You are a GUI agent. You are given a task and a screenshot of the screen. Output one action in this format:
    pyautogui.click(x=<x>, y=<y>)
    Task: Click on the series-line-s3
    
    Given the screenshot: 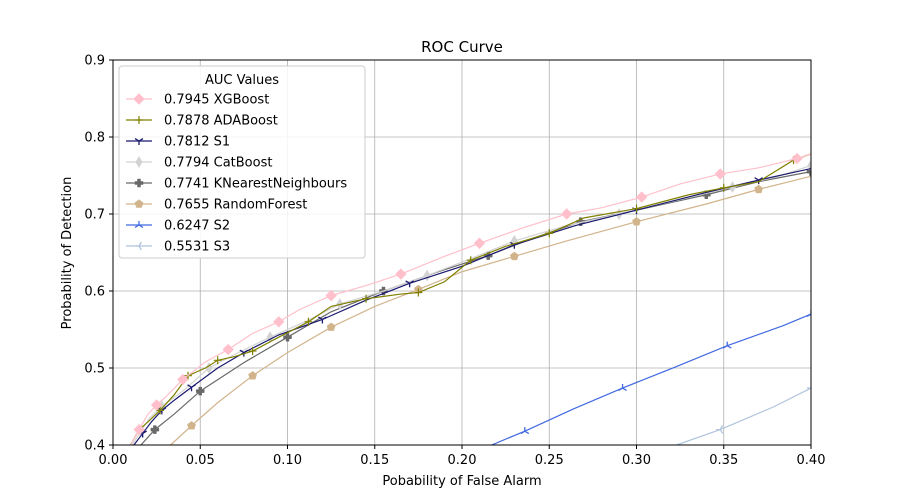 What is the action you would take?
    pyautogui.click(x=743, y=416)
    